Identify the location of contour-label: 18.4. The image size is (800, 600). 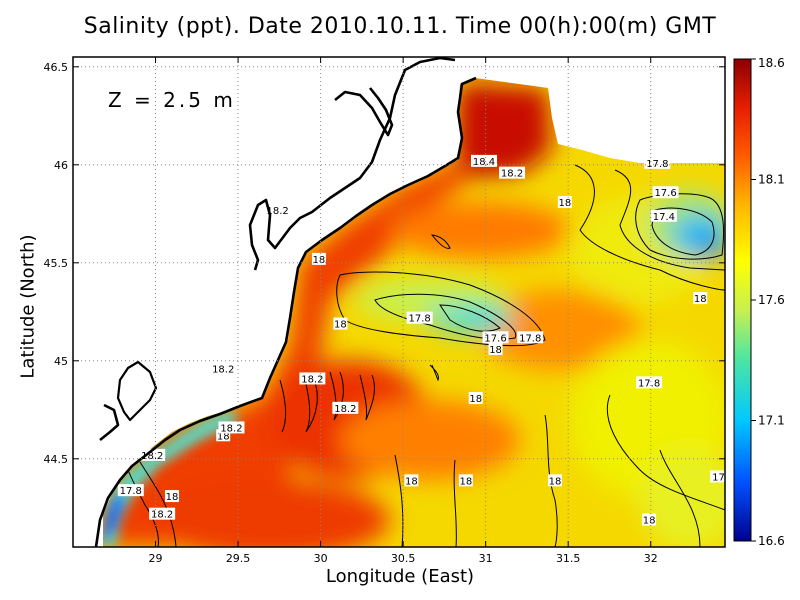
(484, 161).